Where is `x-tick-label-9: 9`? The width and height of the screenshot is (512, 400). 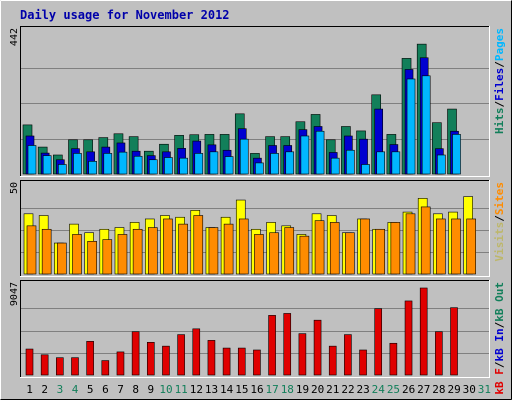
x-tick-label-9: 9 is located at coordinates (151, 389).